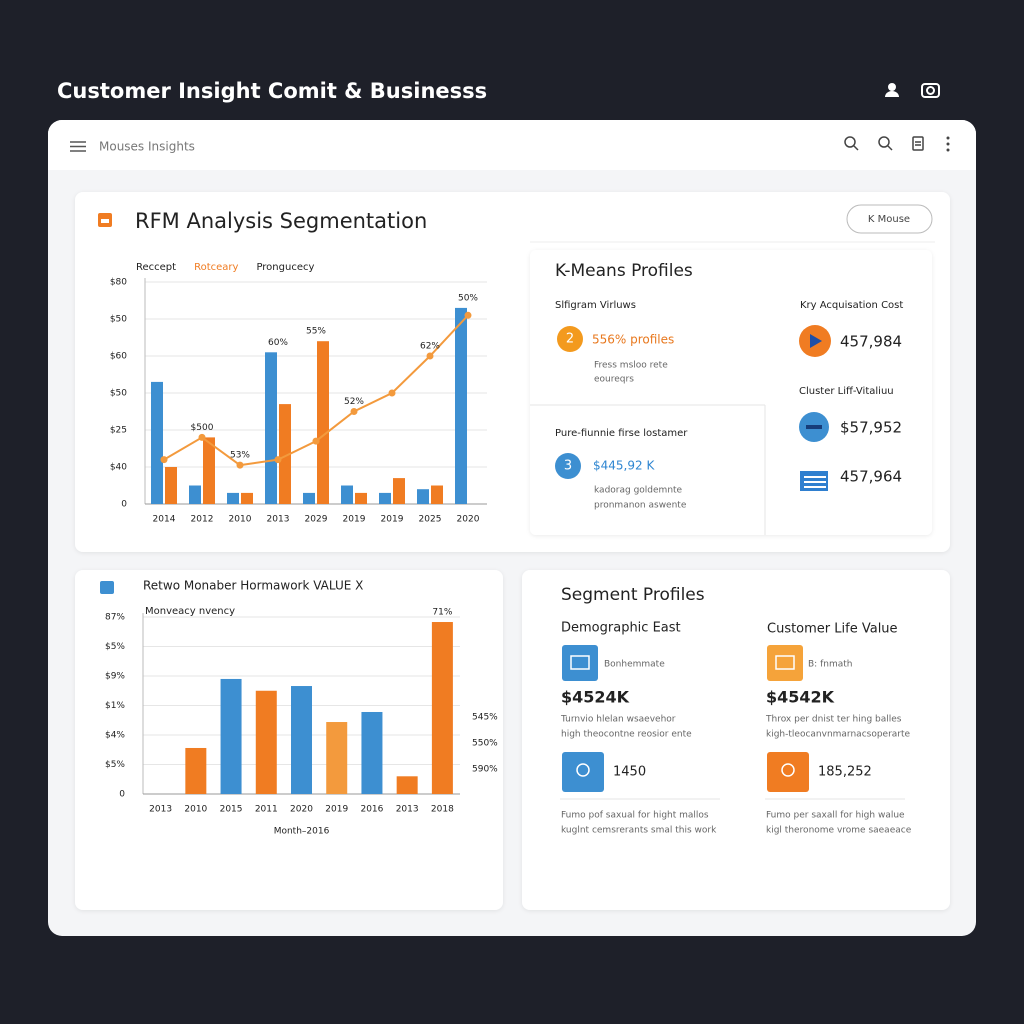 The width and height of the screenshot is (1024, 1024). What do you see at coordinates (816, 341) in the screenshot?
I see `metric-icon-glyph` at bounding box center [816, 341].